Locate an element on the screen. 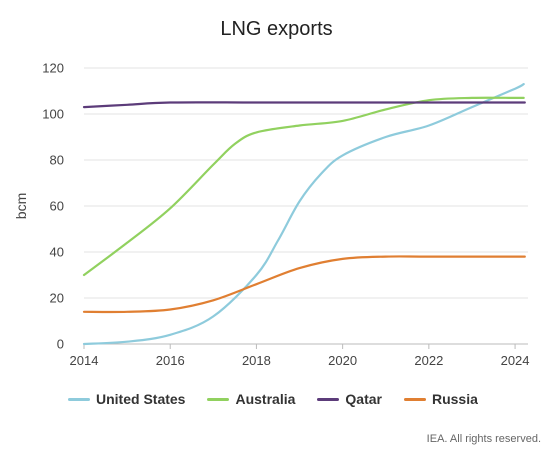 The height and width of the screenshot is (456, 553). x-tick-label: 2020 is located at coordinates (342, 360).